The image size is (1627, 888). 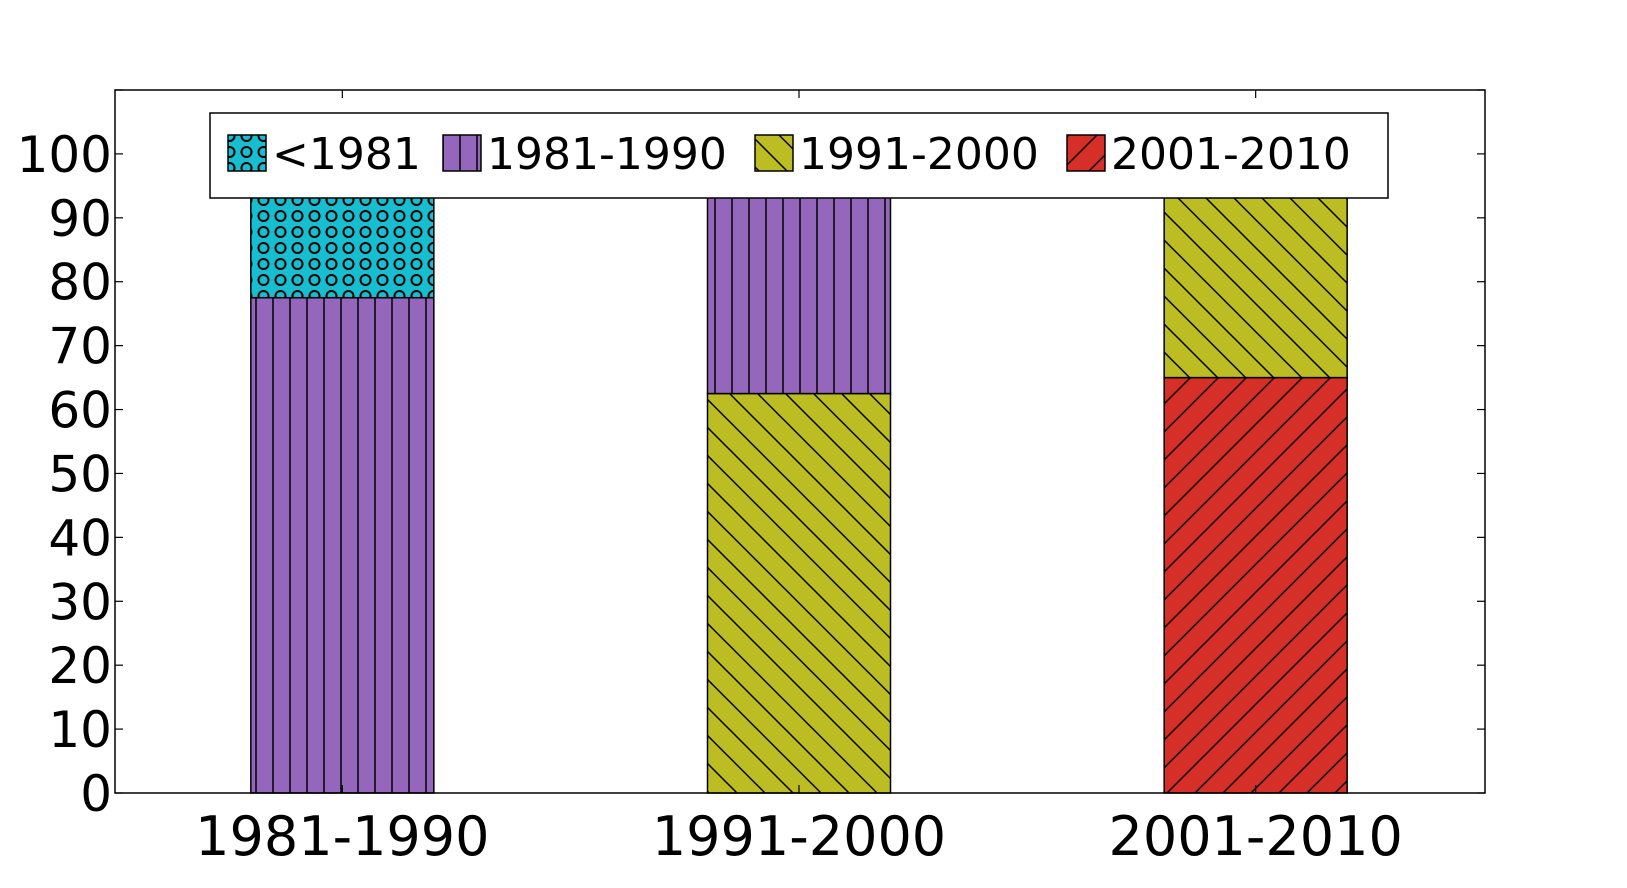 I want to click on y-tick-label: 60, so click(x=80, y=411).